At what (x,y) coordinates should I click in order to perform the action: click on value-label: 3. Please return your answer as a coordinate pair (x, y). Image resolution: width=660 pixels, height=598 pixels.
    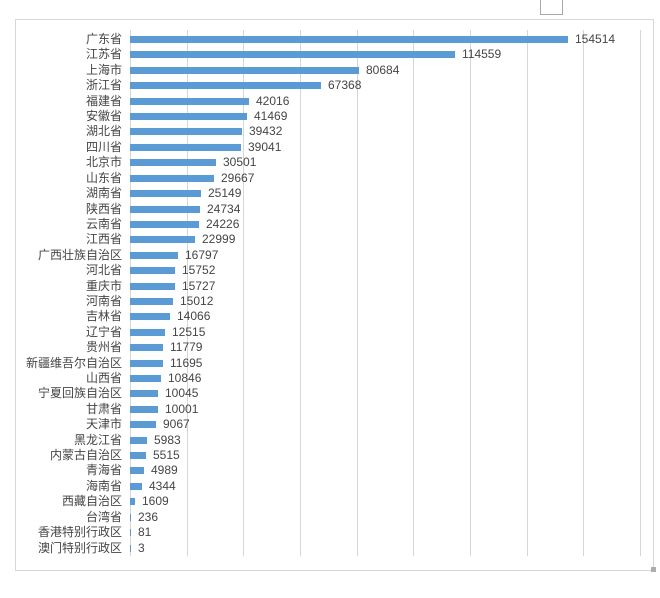
    Looking at the image, I should click on (141, 547).